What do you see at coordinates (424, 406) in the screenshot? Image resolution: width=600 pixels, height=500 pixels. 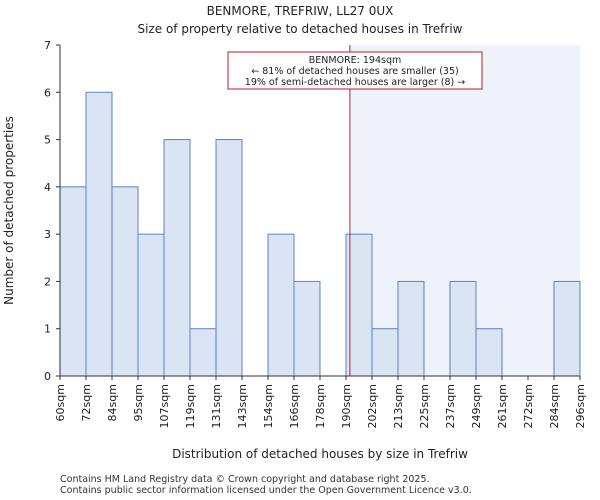 I see `x-tick-label: 225sqm` at bounding box center [424, 406].